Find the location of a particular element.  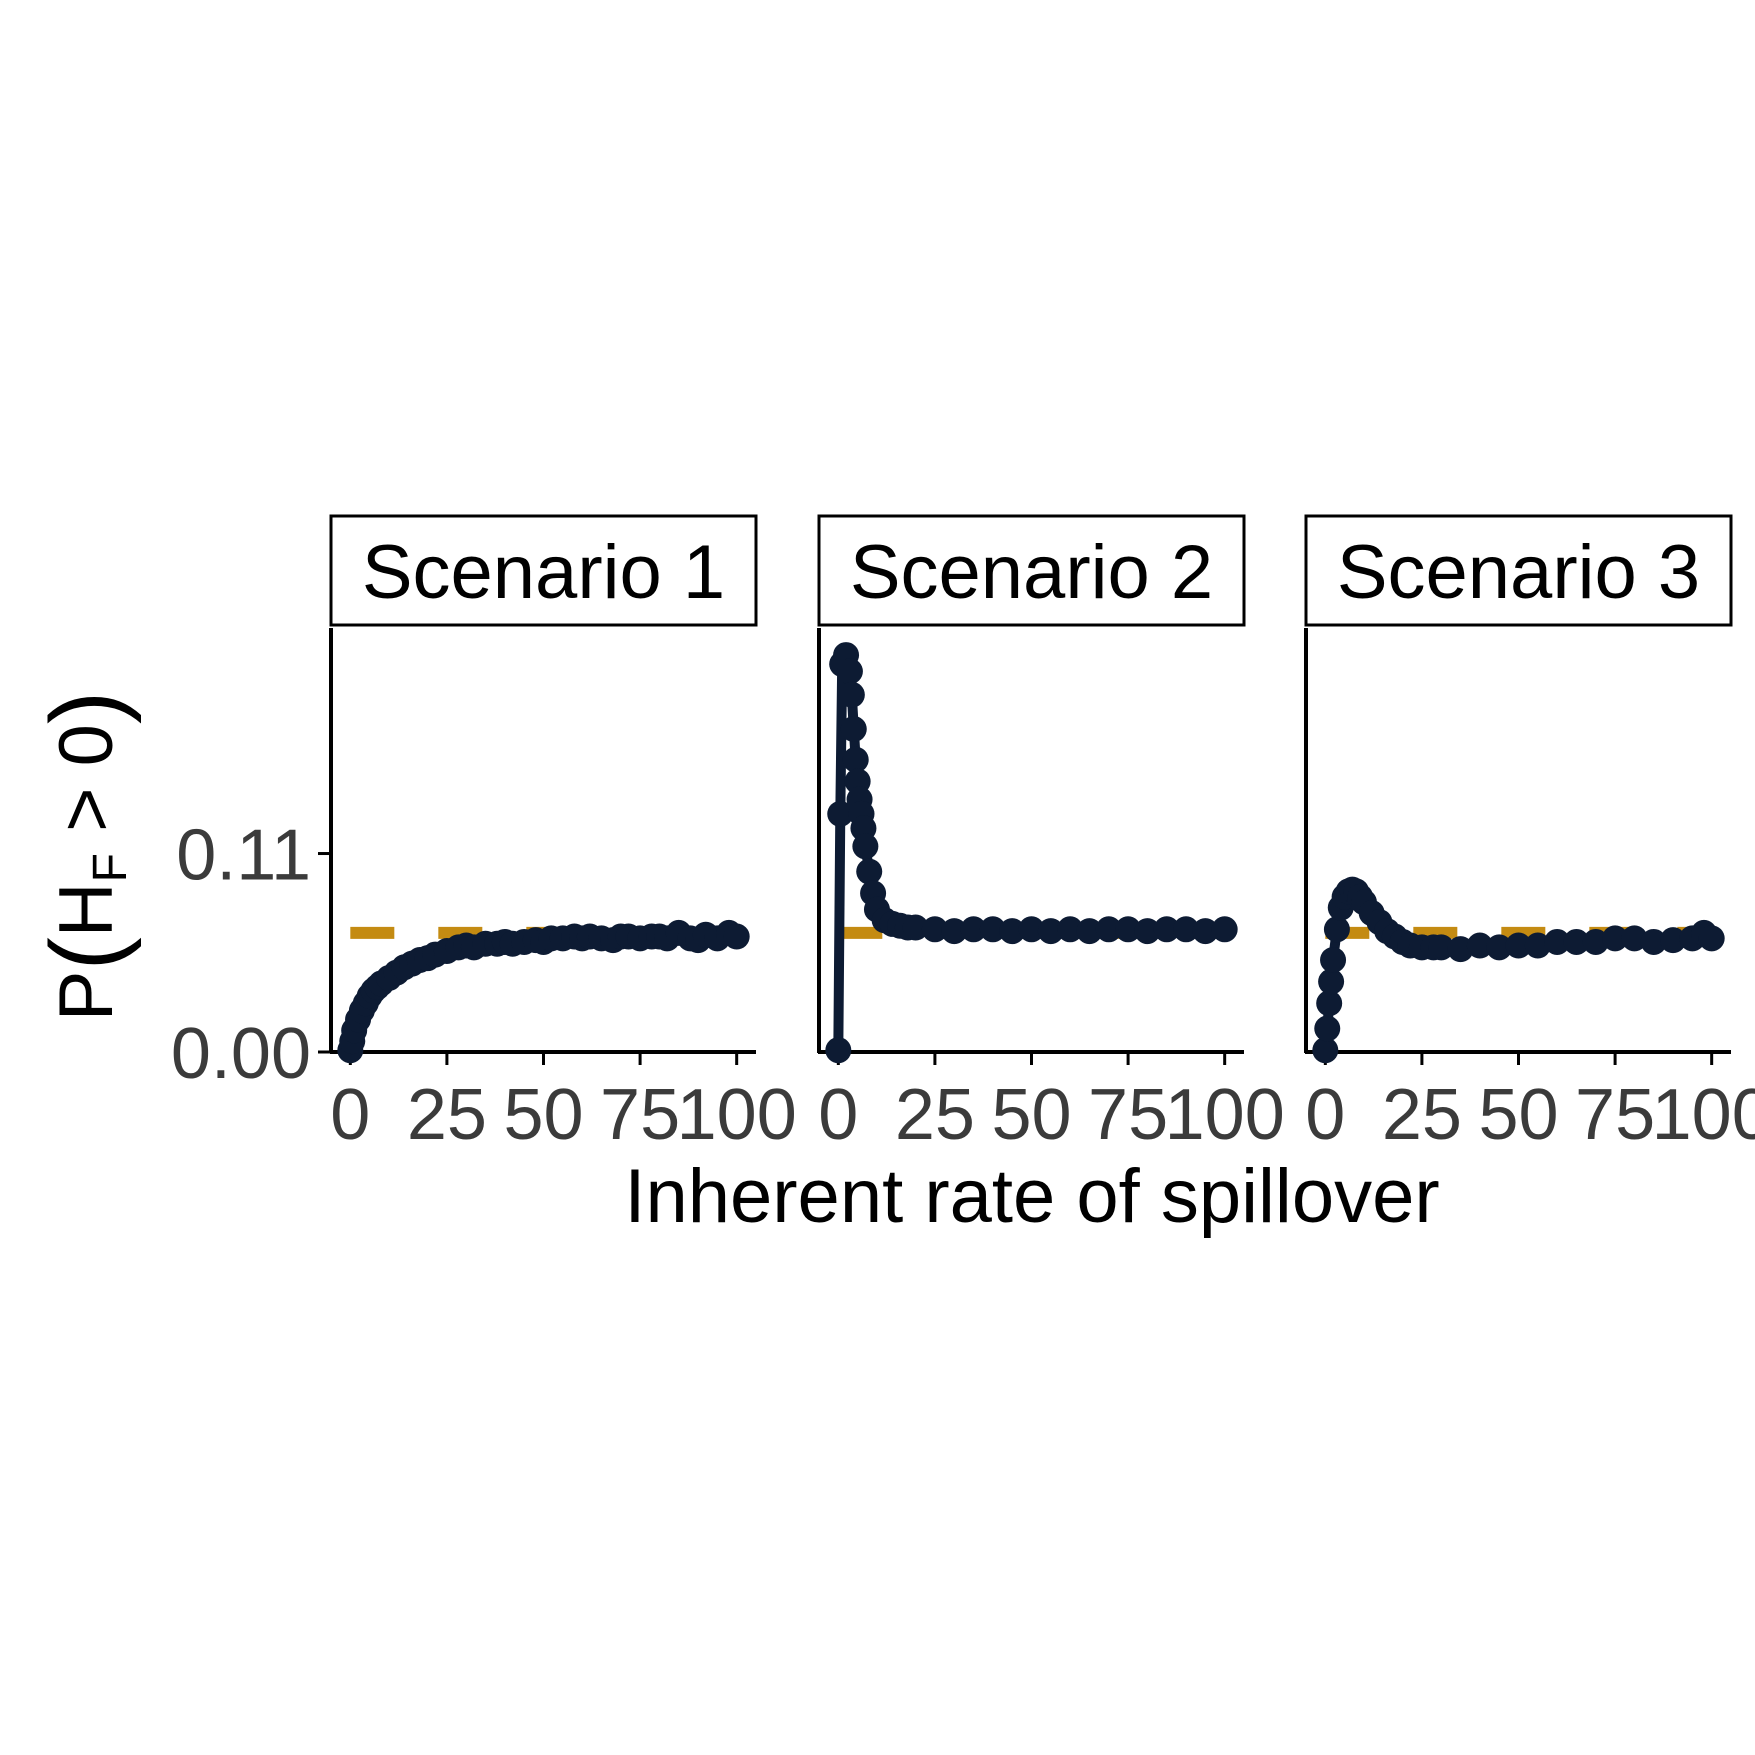

y-axis: 0.00 0.11 is located at coordinates (251, 955).